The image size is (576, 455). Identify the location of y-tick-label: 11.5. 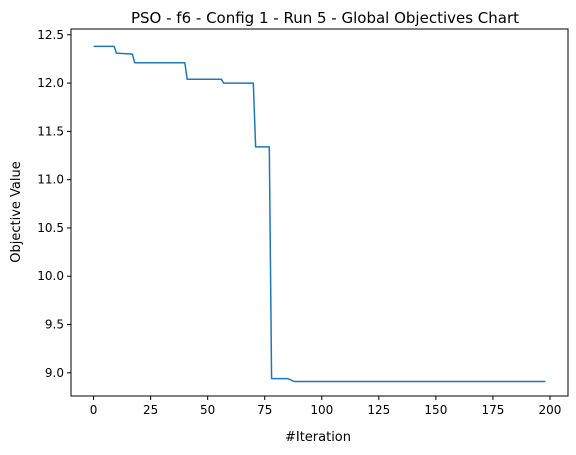
(50, 131).